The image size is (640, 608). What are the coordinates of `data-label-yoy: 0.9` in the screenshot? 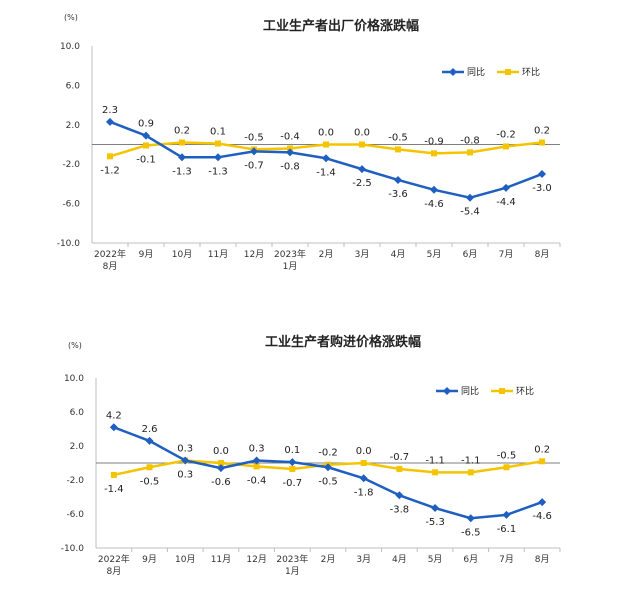 It's located at (146, 124).